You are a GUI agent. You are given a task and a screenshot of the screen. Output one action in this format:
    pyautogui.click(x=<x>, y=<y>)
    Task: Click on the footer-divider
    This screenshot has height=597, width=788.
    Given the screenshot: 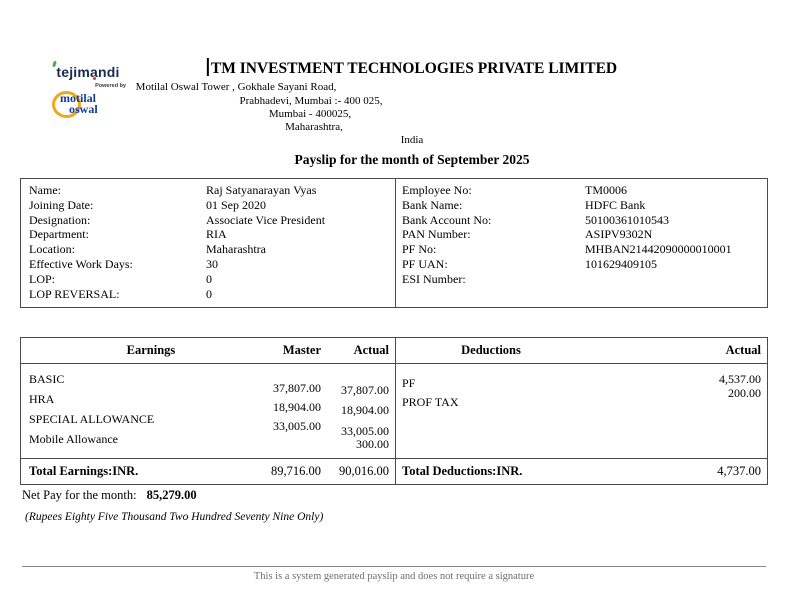 What is the action you would take?
    pyautogui.click(x=394, y=566)
    